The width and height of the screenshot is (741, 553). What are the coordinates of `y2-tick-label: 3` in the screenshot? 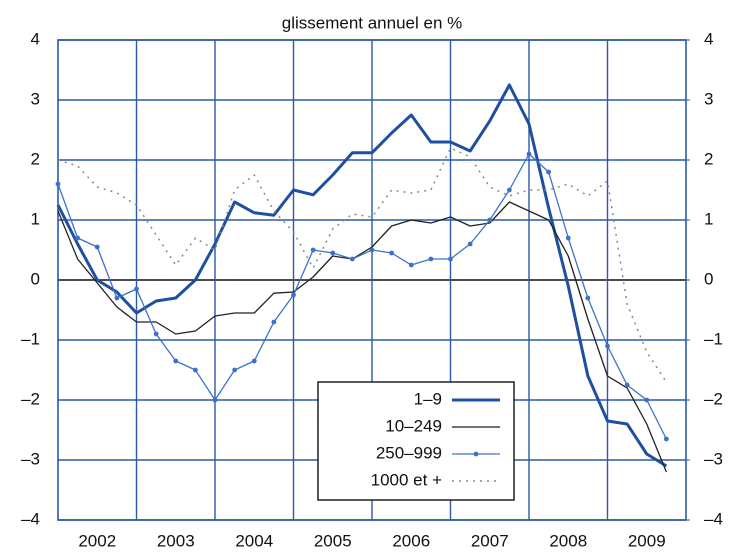 It's located at (708, 98).